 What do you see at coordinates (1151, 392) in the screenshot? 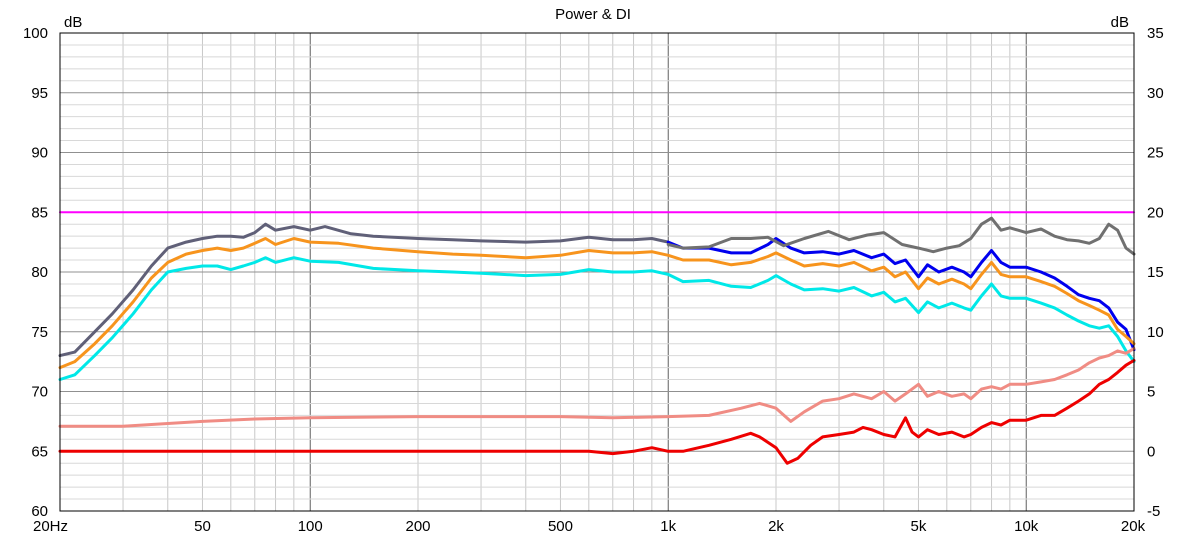
I see `y-tick-right-5: 5` at bounding box center [1151, 392].